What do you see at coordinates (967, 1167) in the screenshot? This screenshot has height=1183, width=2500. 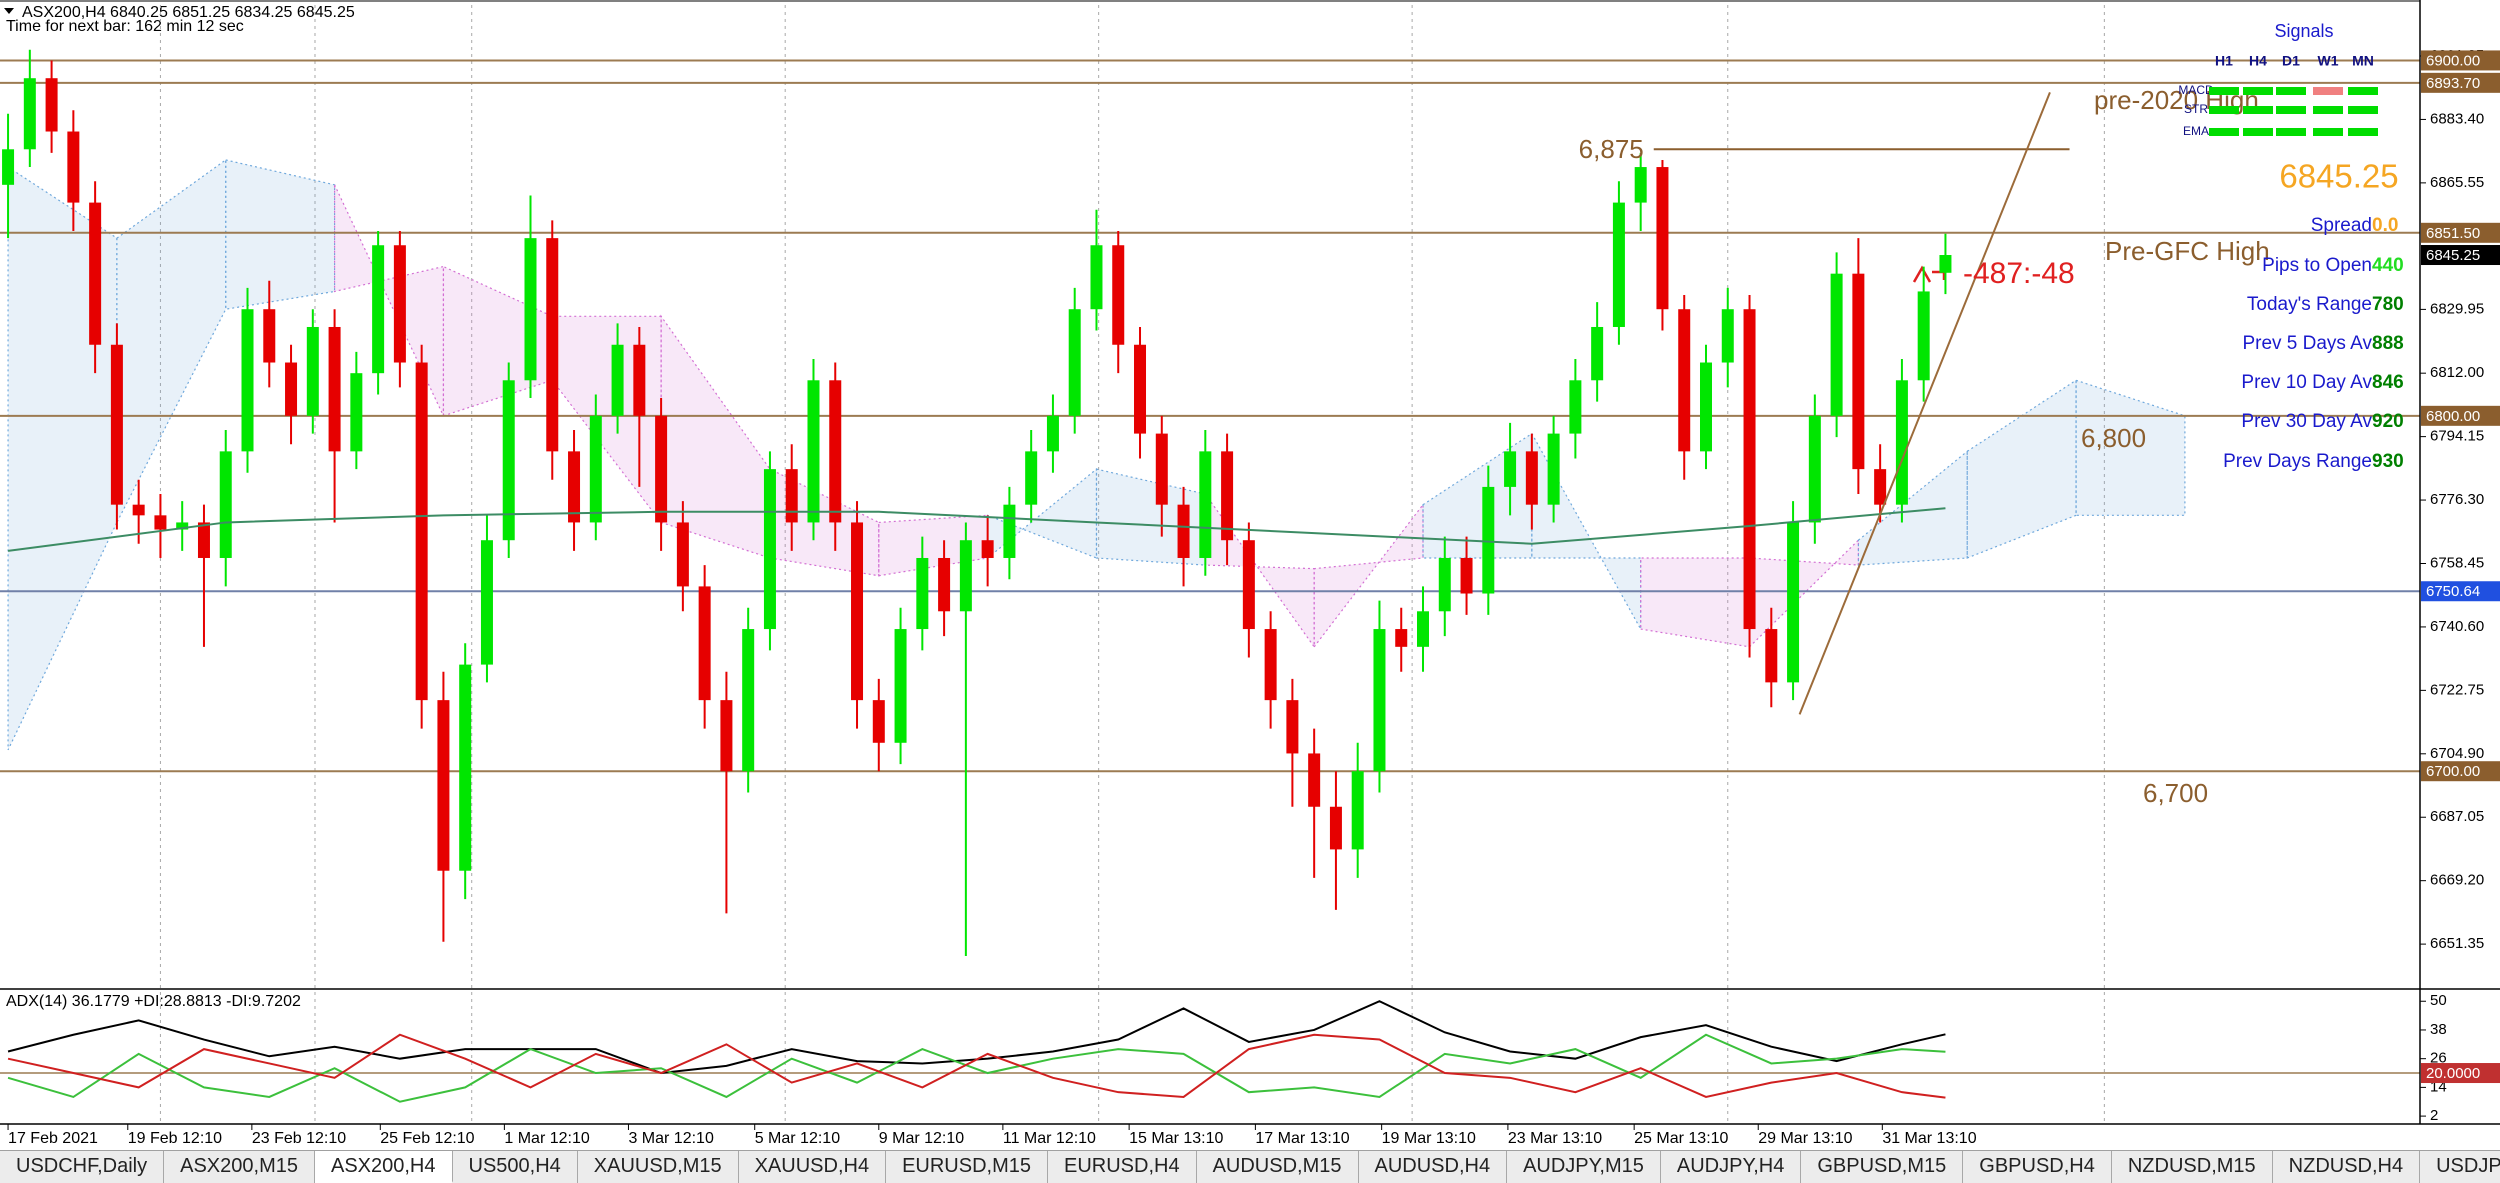 I see `symbol-tab: EURUSD,M15` at bounding box center [967, 1167].